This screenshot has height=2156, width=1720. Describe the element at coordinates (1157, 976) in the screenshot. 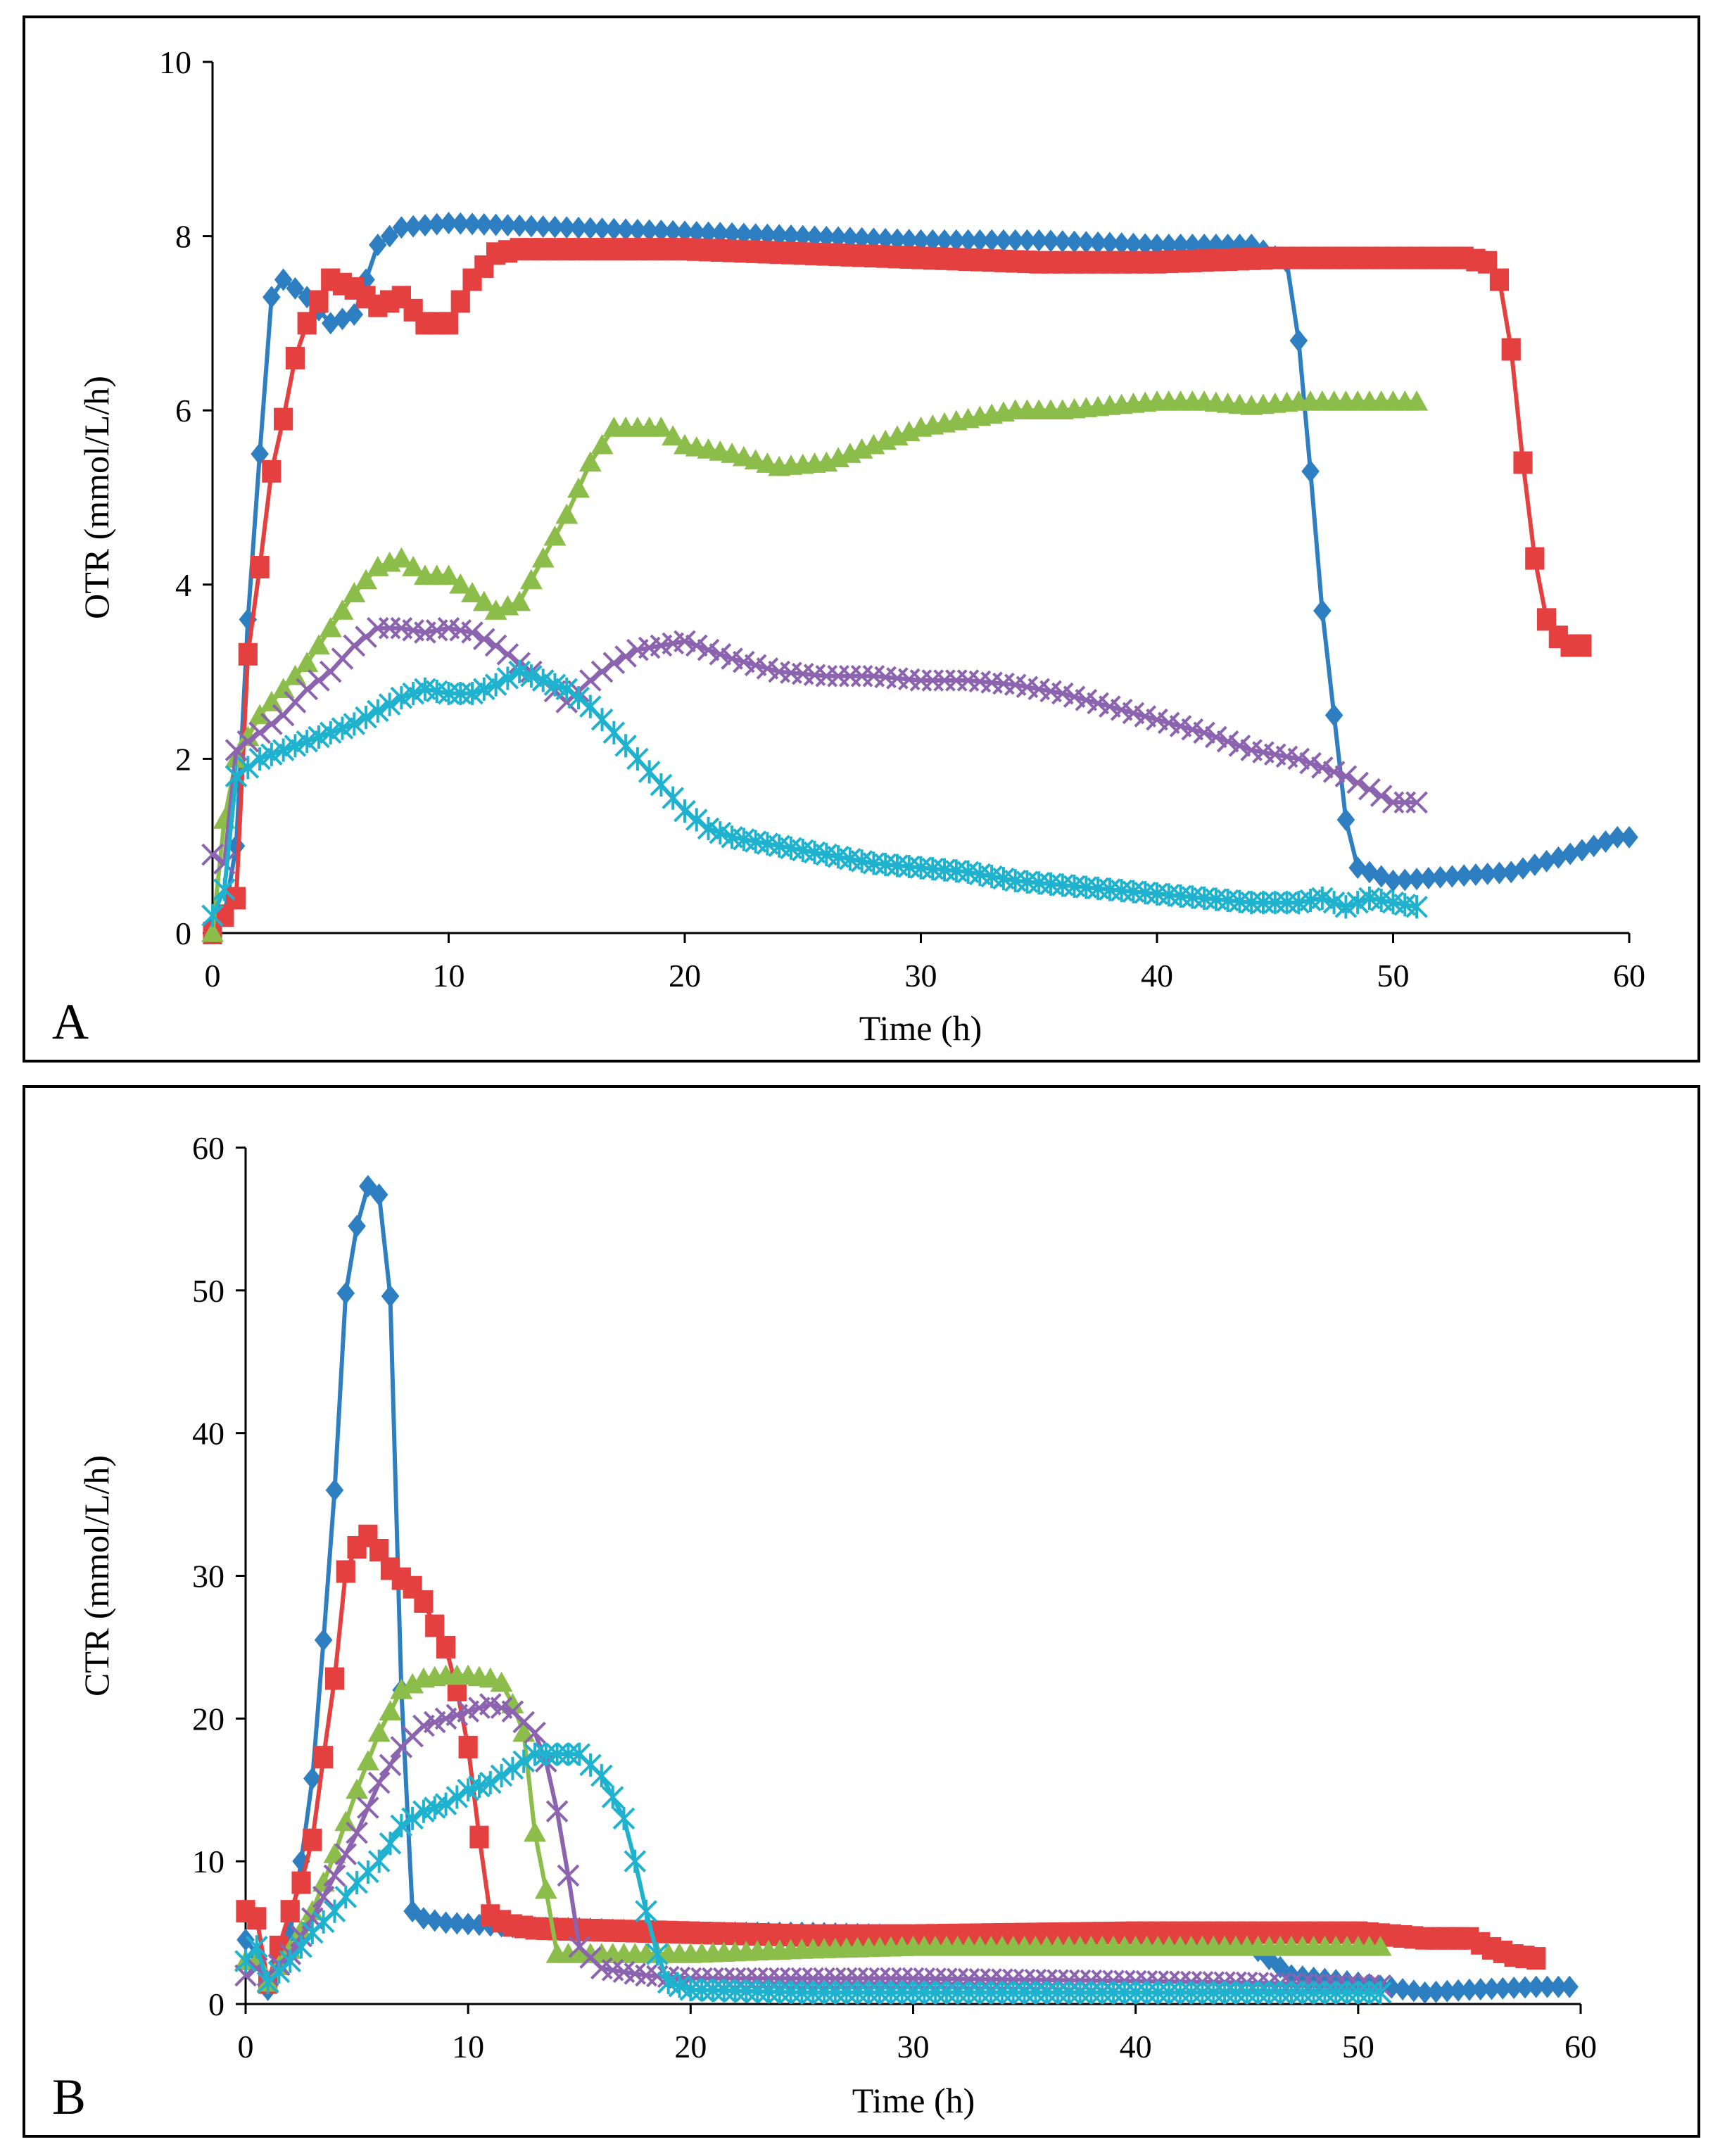

I see `chart-a-x-tick-label: 40` at that location.